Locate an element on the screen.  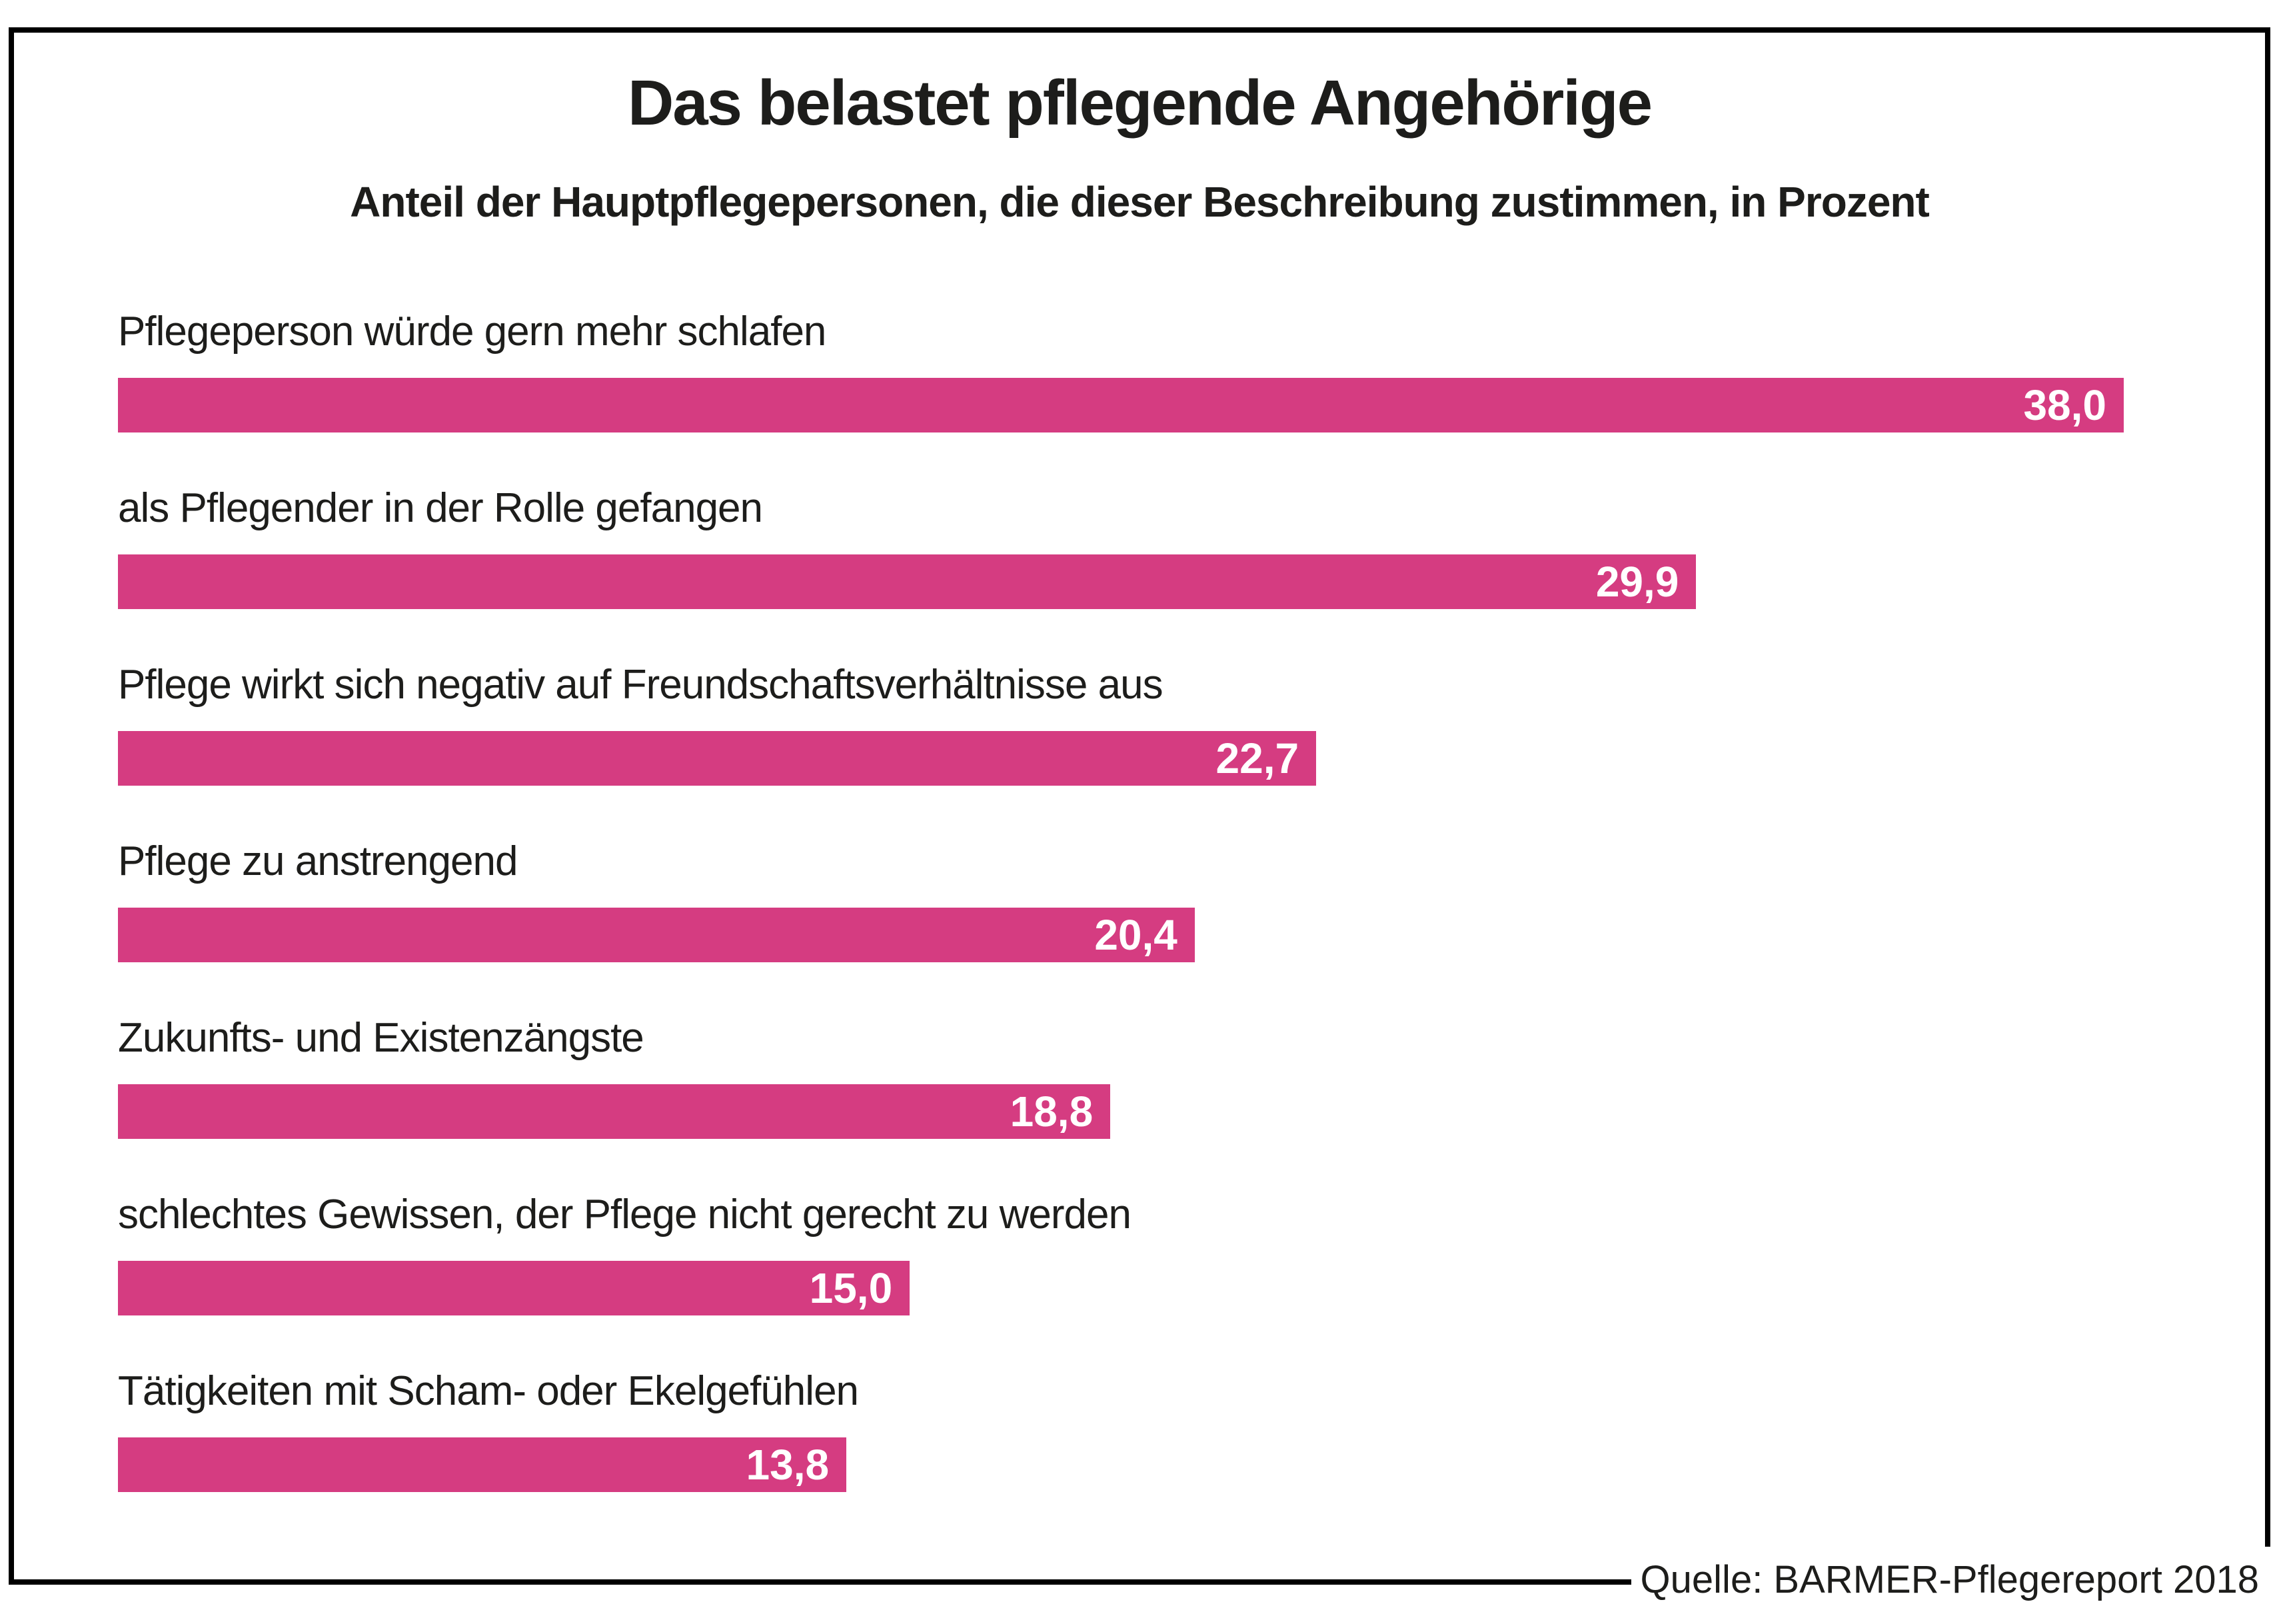
frame-border-left is located at coordinates (11, 806).